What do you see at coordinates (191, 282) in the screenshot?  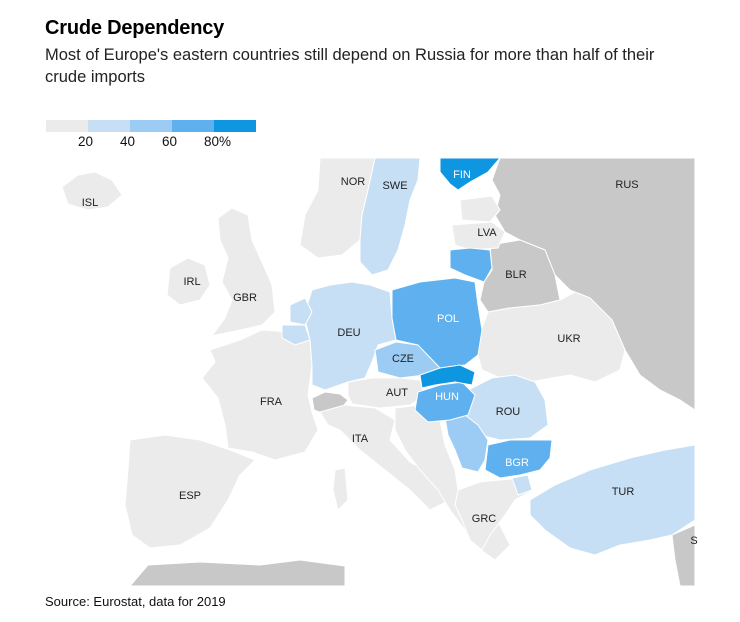 I see `label-IRL: IRL` at bounding box center [191, 282].